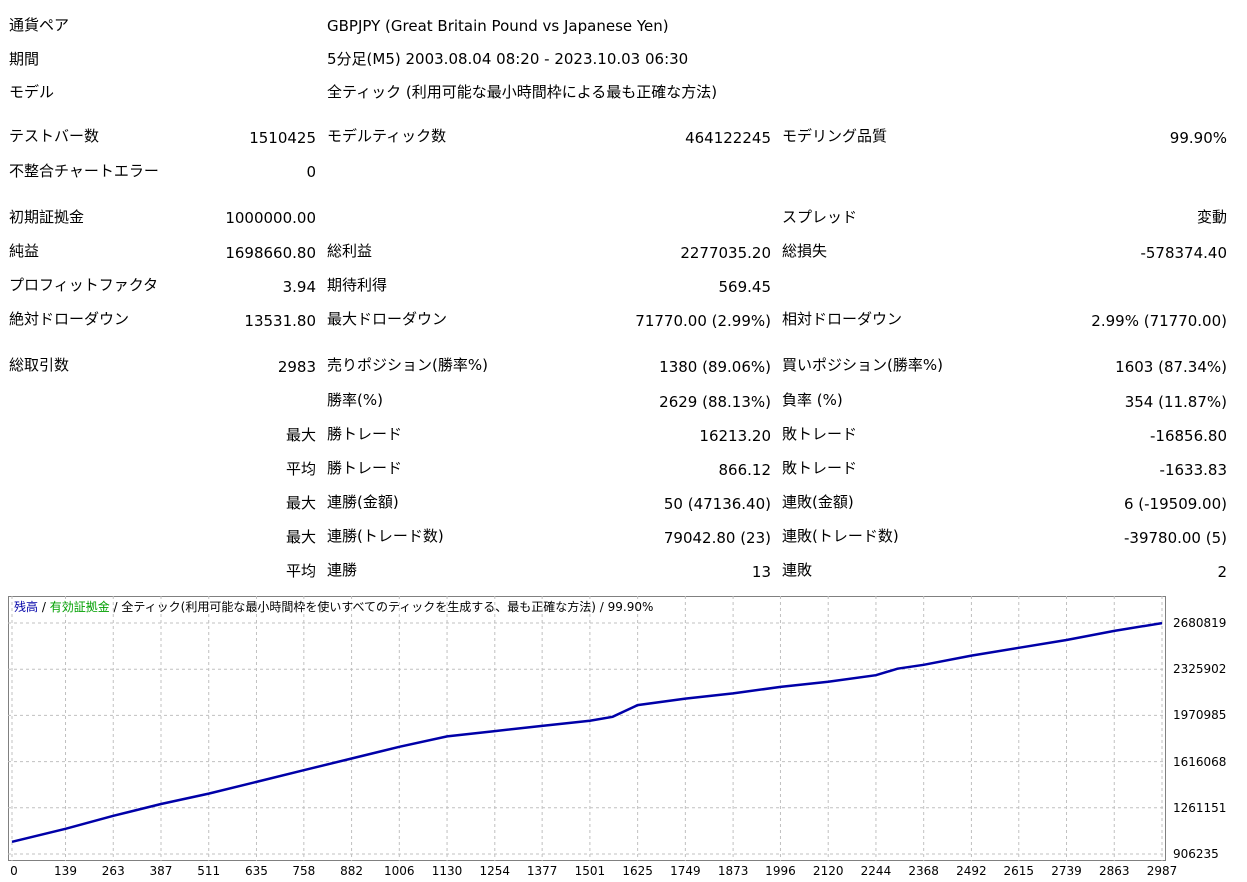 The height and width of the screenshot is (882, 1247). I want to click on x-tick-label: 2863, so click(1114, 871).